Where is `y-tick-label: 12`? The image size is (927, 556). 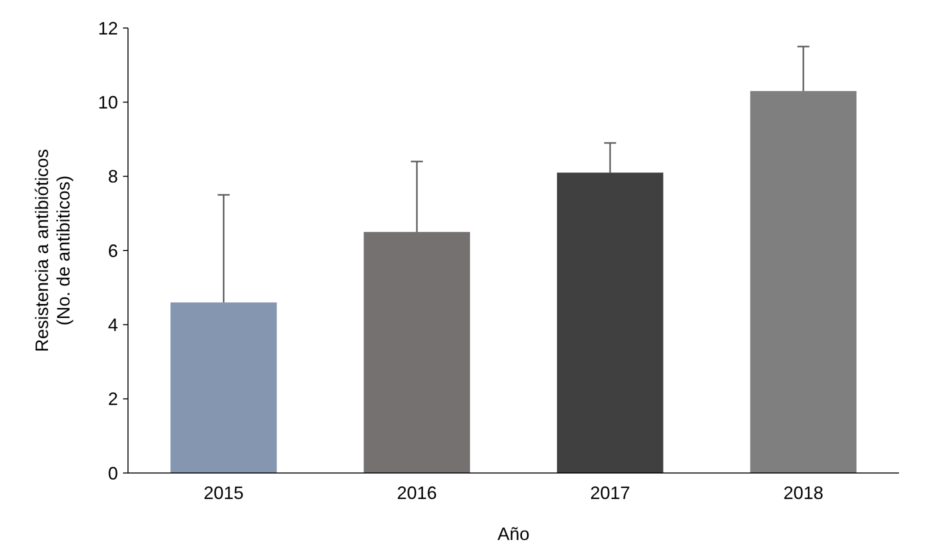 y-tick-label: 12 is located at coordinates (108, 28).